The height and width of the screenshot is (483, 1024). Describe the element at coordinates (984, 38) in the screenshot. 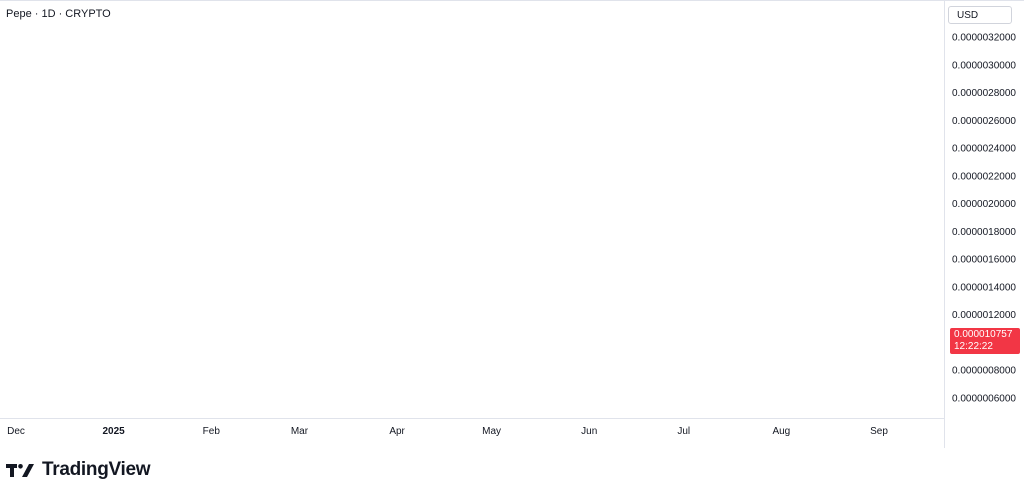

I see `y-tick-label: 0.0000032000` at that location.